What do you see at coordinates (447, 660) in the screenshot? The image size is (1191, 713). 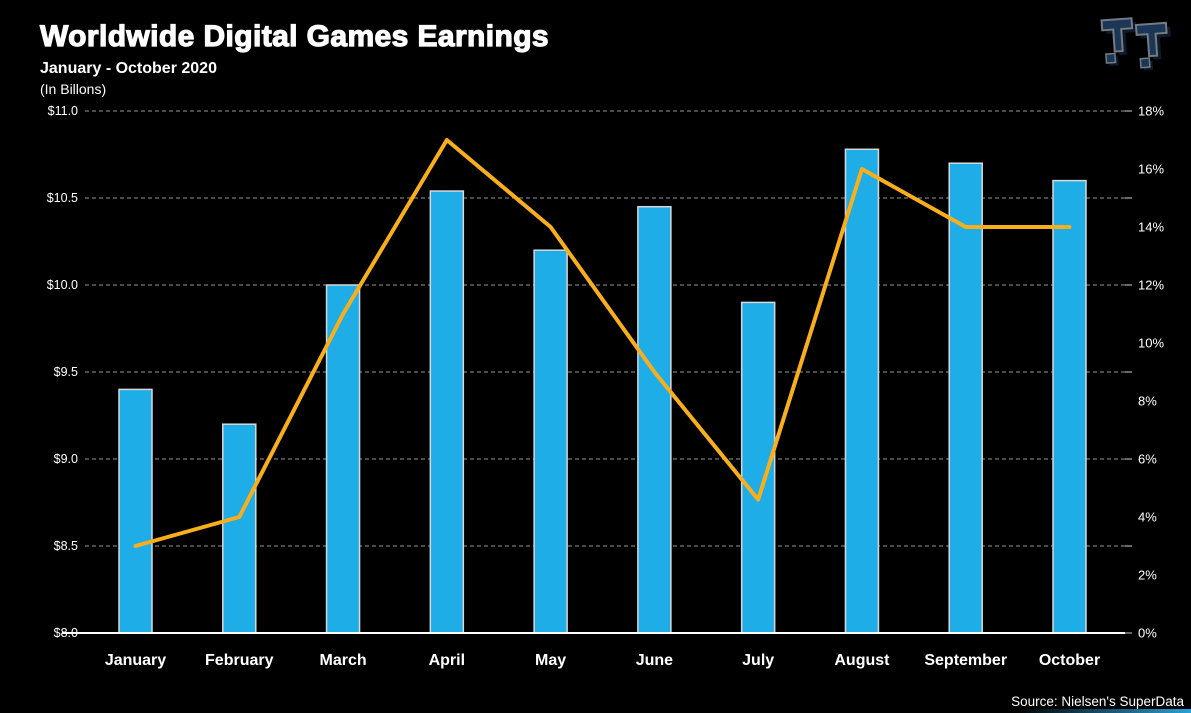 I see `month-label-april: April` at bounding box center [447, 660].